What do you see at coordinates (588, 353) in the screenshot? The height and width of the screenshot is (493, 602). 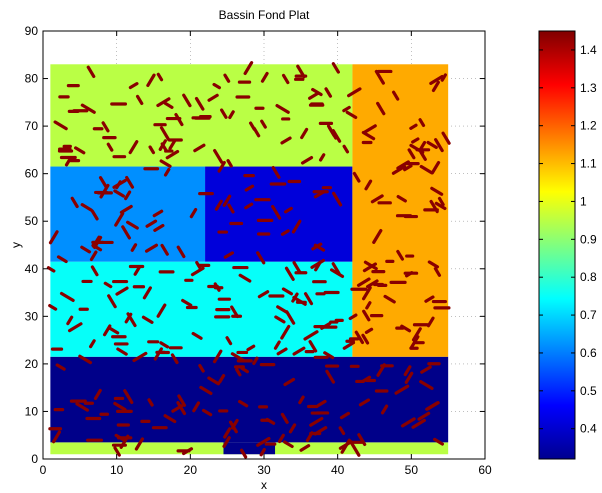 I see `colorbar-tick-label: 0.6` at bounding box center [588, 353].